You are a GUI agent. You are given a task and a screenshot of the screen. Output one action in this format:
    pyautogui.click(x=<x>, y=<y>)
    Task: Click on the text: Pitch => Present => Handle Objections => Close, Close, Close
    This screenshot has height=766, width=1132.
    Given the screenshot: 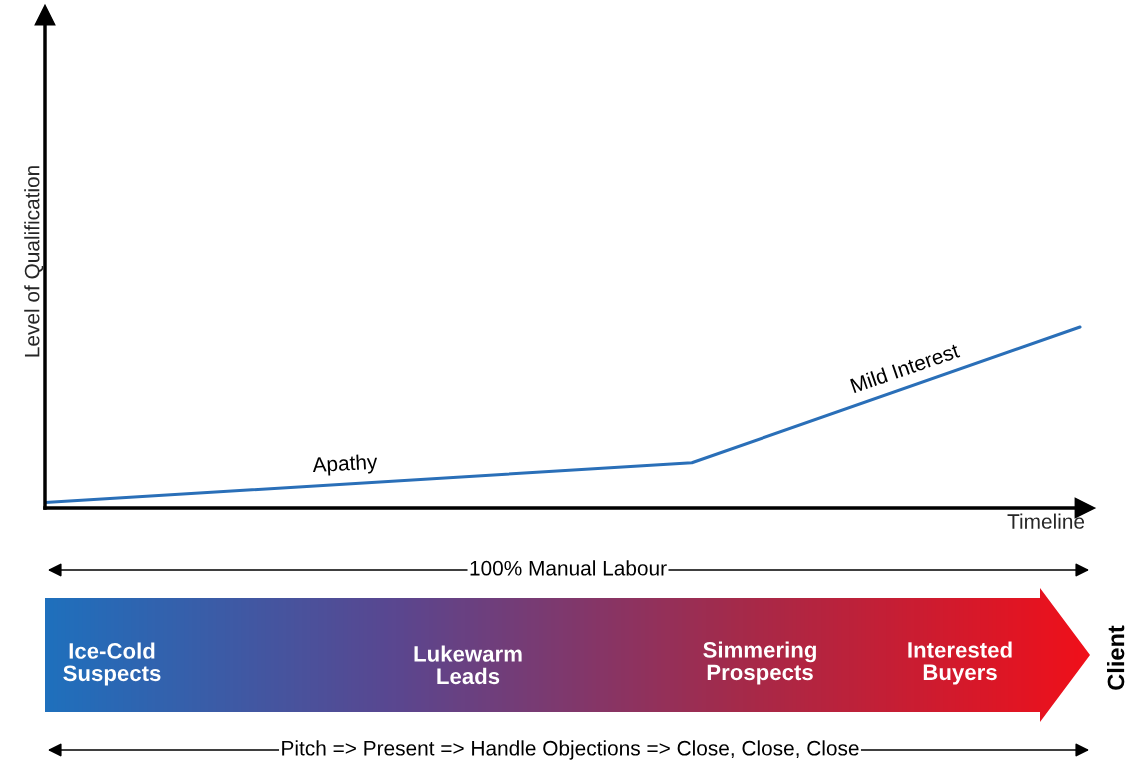 What is the action you would take?
    pyautogui.click(x=570, y=750)
    